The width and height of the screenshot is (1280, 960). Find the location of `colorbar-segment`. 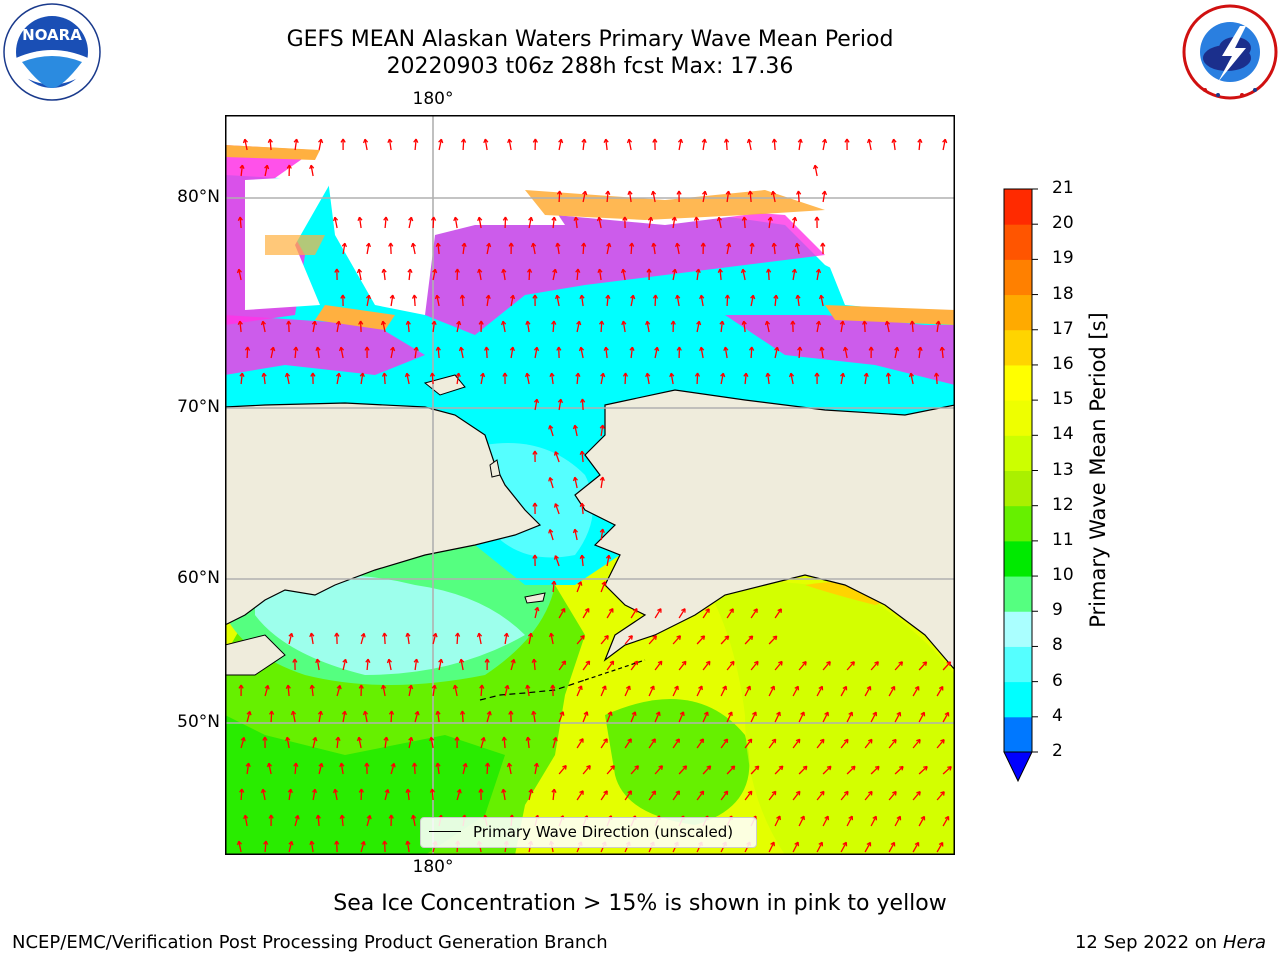

colorbar-segment is located at coordinates (1018, 347).